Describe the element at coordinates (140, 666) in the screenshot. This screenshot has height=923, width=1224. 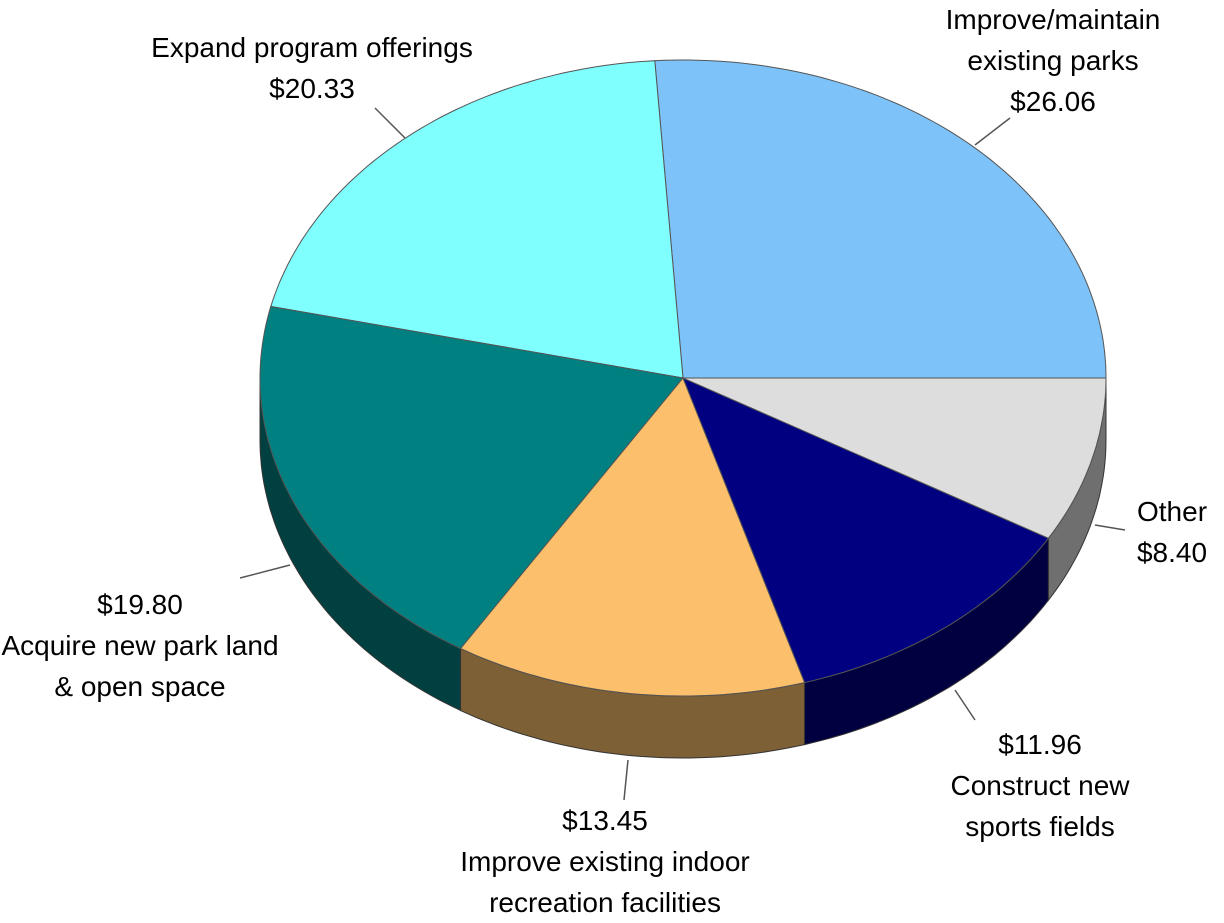
I see `category-label: Acquire new park land & open space` at that location.